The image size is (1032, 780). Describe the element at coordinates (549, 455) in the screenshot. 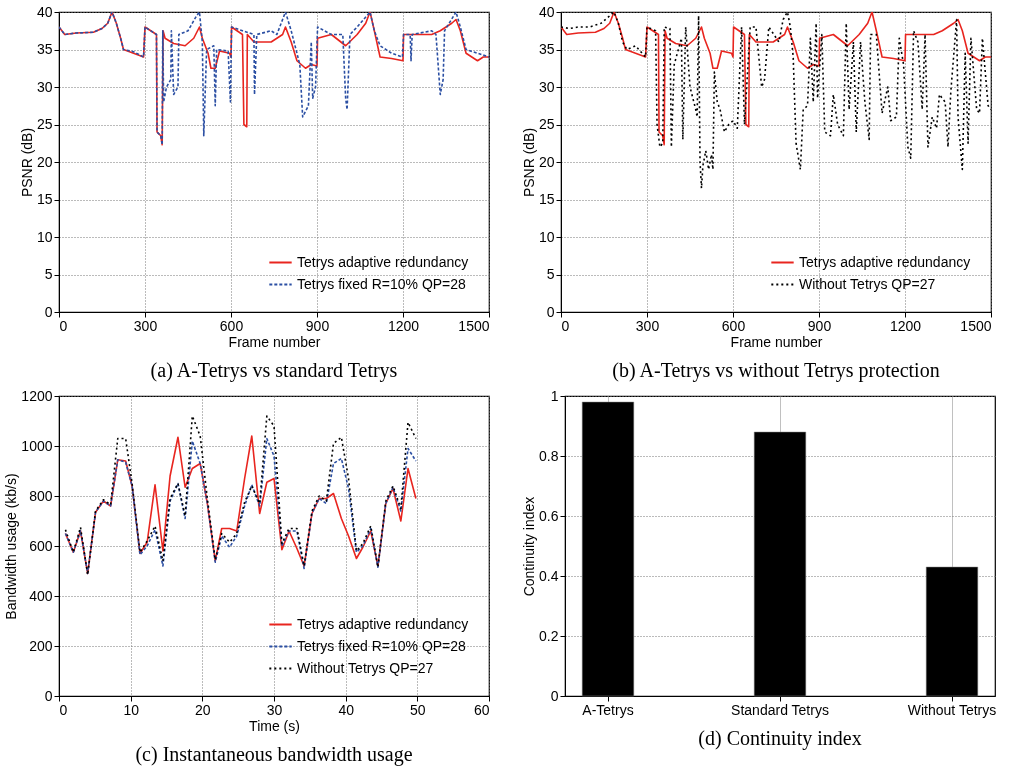

I see `y-tick-label: 0.8` at that location.